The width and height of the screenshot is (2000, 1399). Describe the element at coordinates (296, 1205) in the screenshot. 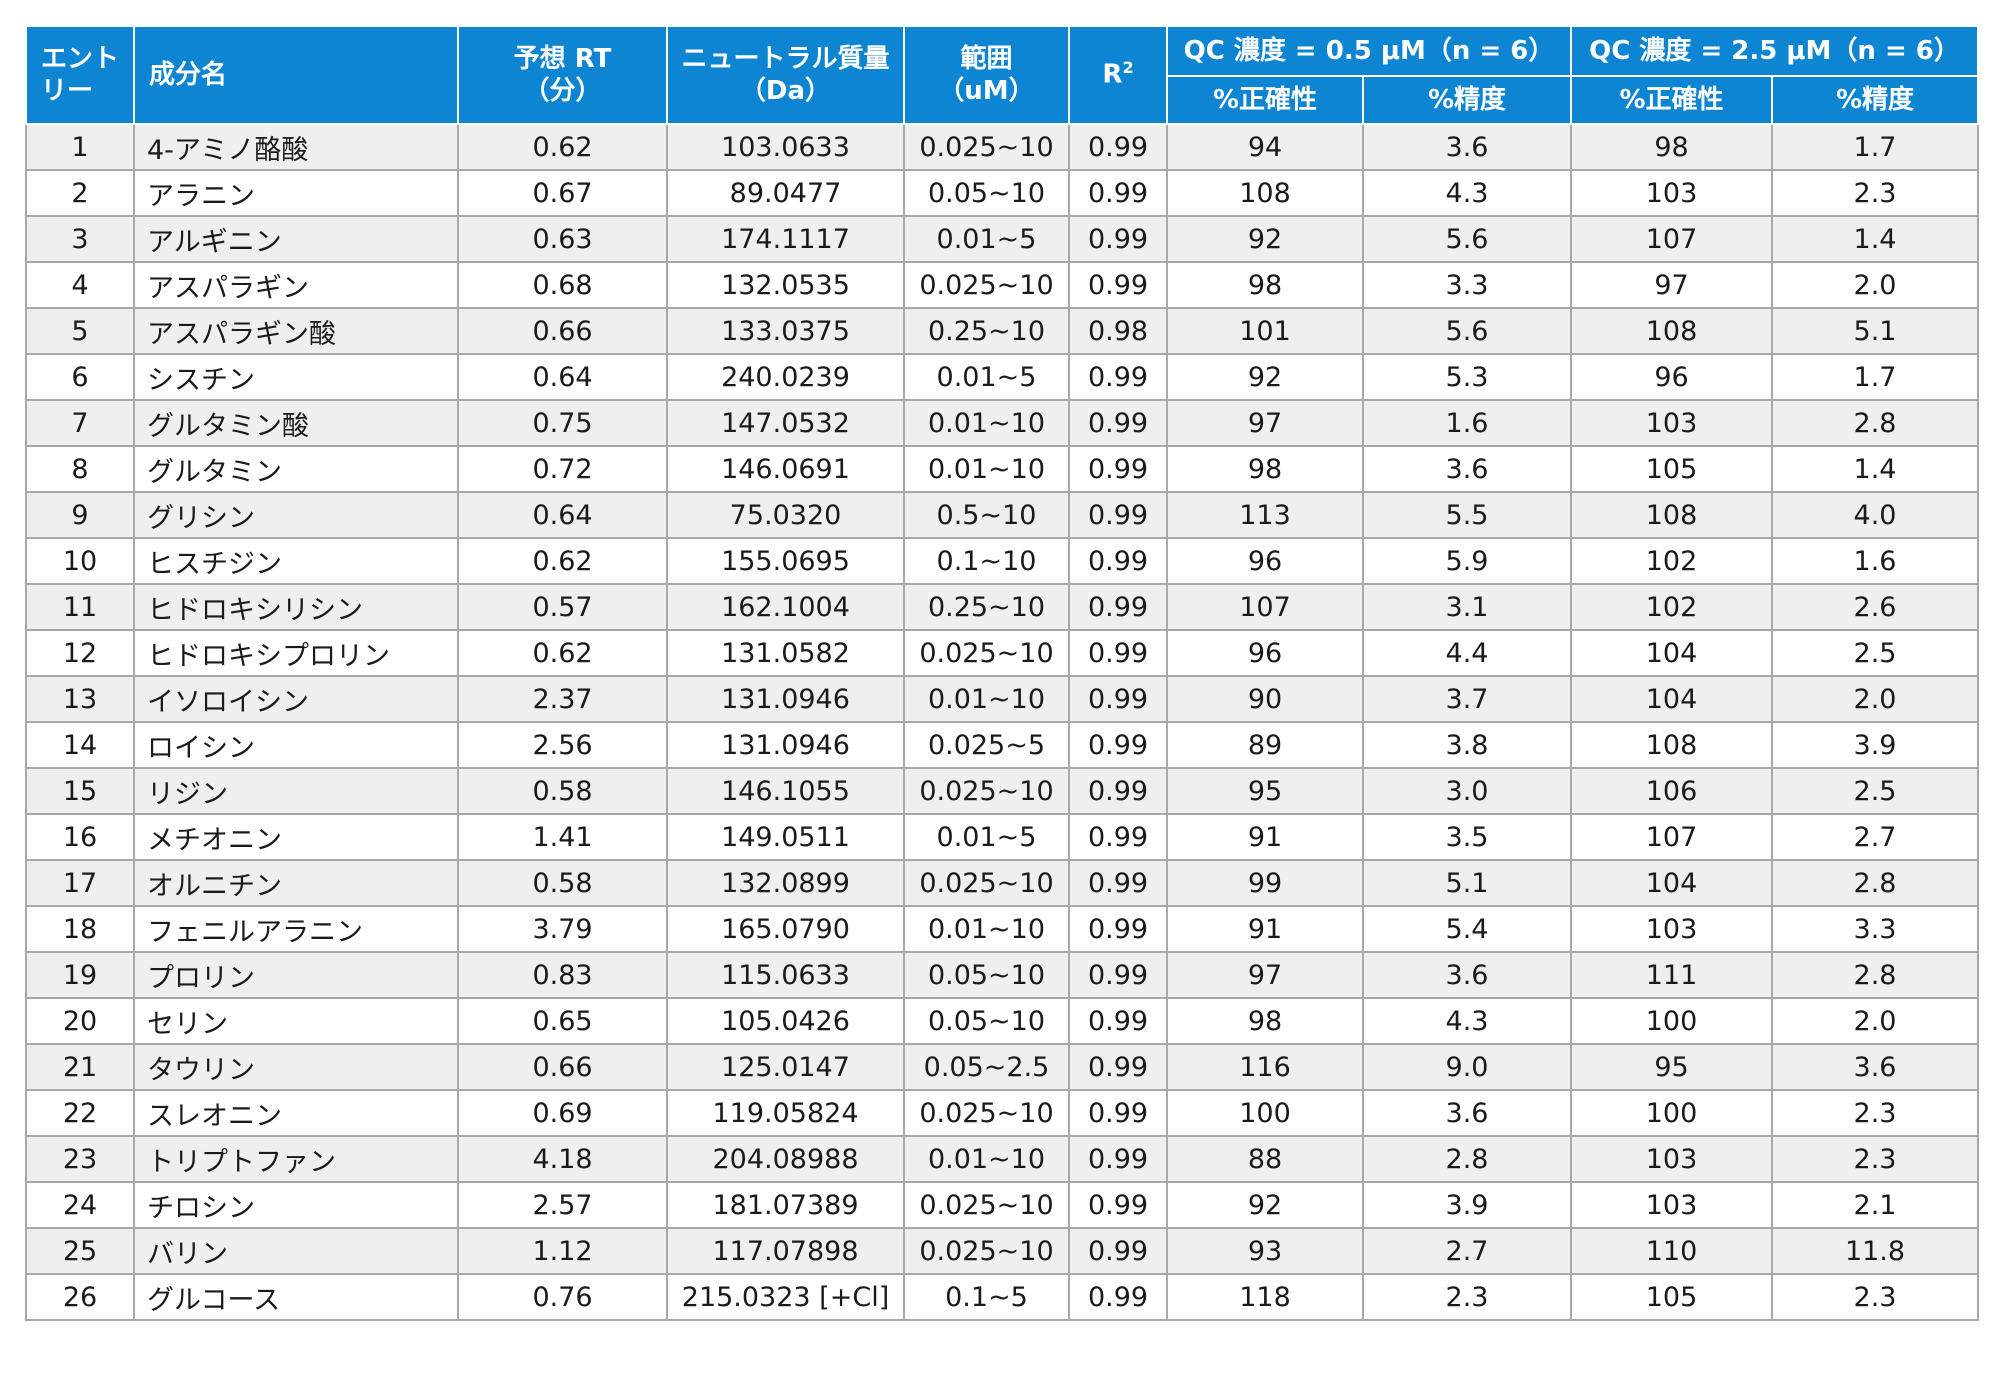

I see `cell-component-name: チロシン` at that location.